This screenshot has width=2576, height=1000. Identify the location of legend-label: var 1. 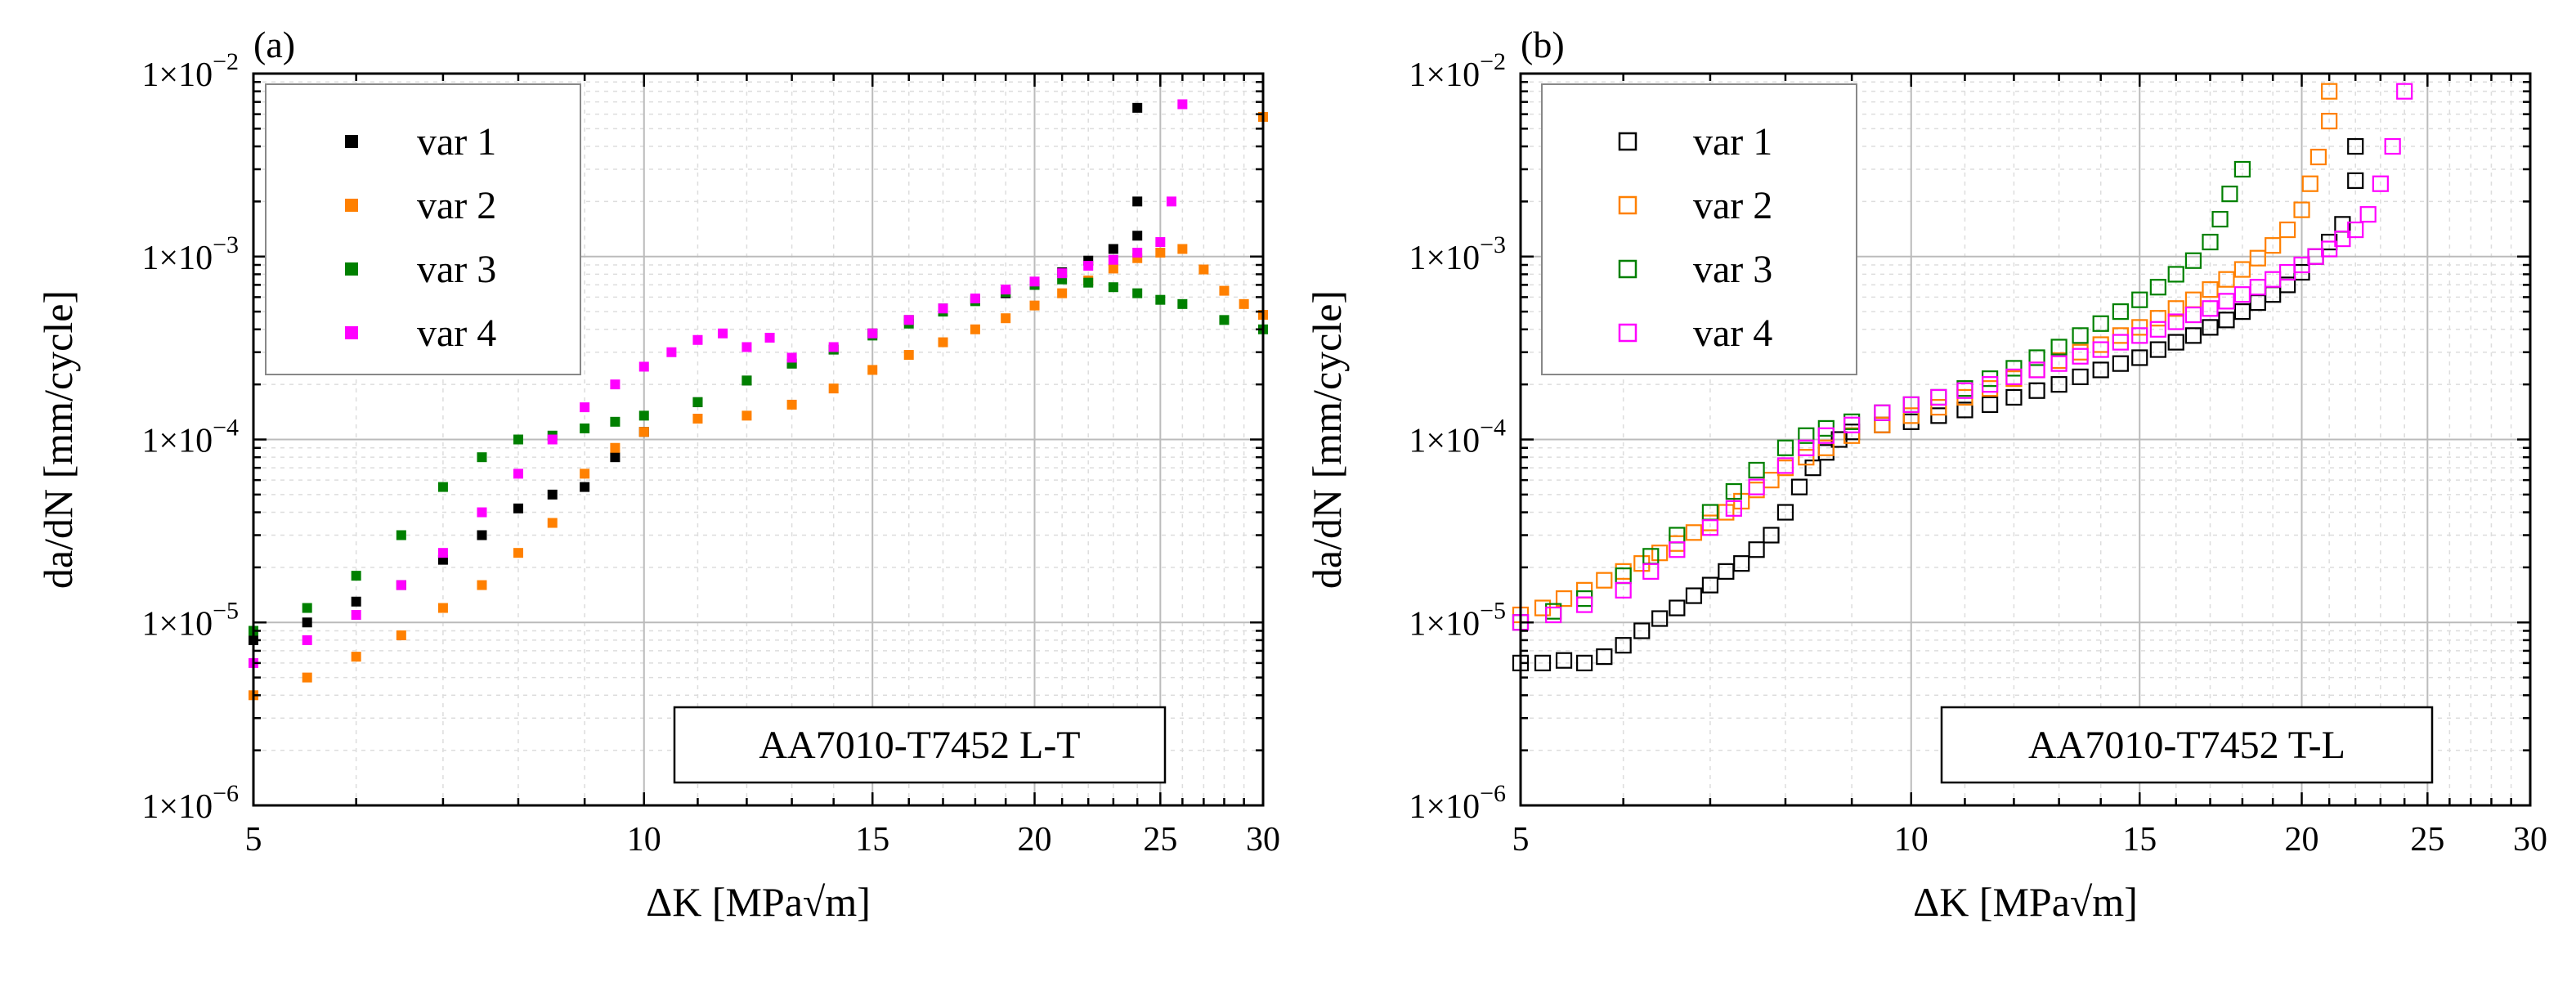
(1732, 142).